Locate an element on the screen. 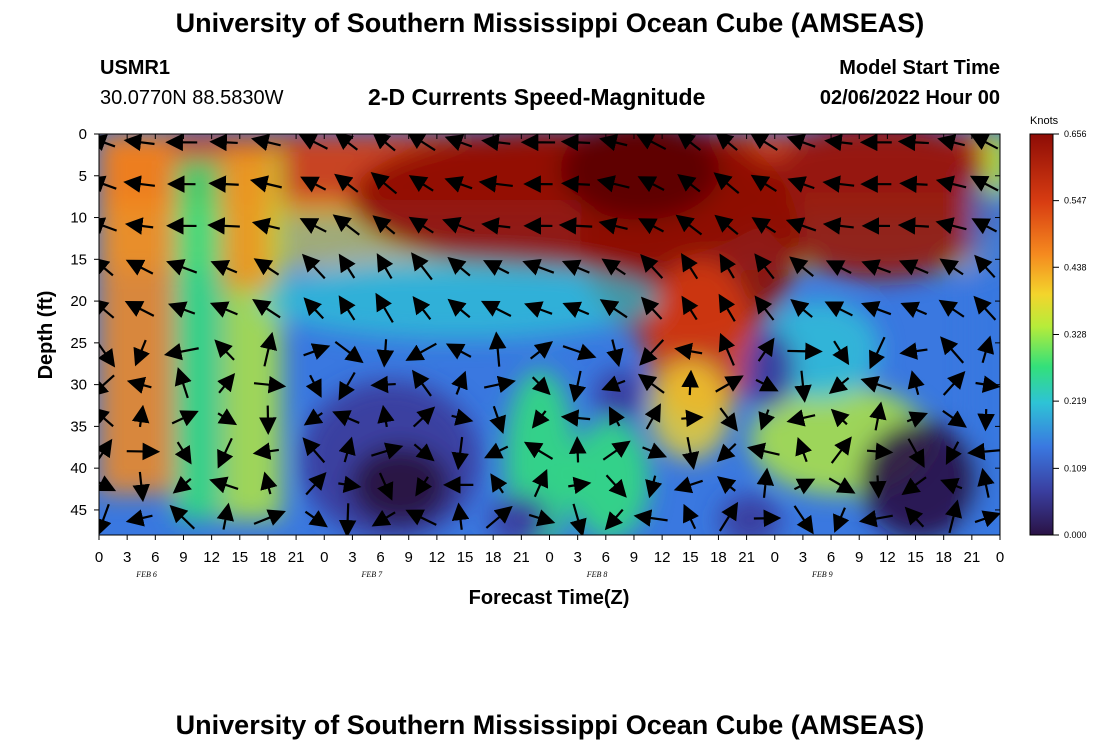 The height and width of the screenshot is (750, 1100). x-tick-label: 12 is located at coordinates (437, 557).